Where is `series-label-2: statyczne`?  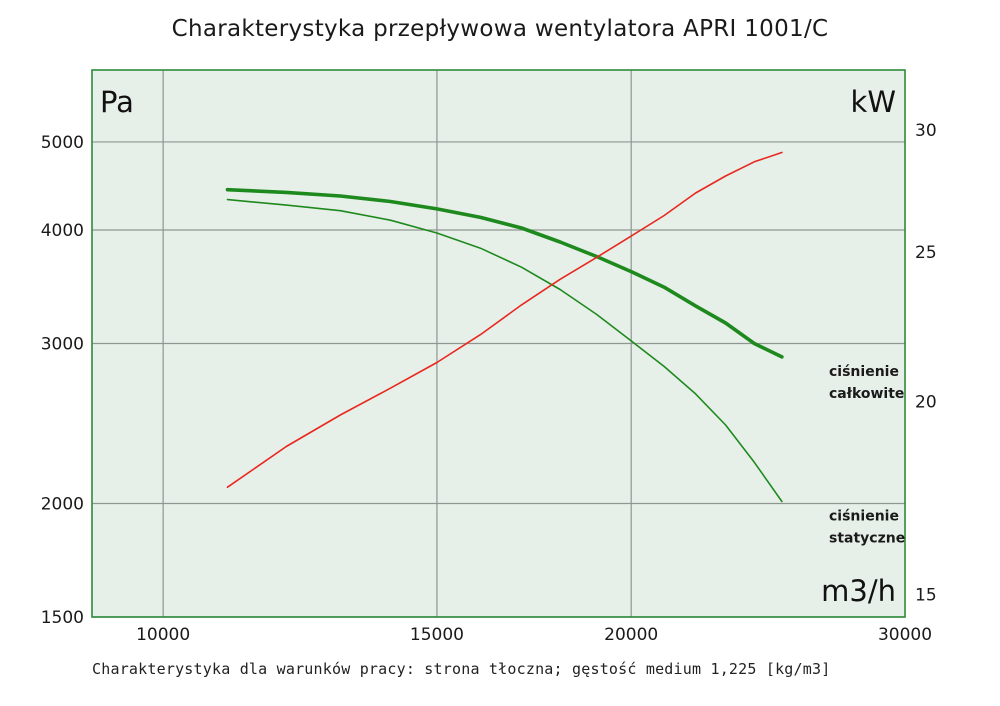 series-label-2: statyczne is located at coordinates (867, 539).